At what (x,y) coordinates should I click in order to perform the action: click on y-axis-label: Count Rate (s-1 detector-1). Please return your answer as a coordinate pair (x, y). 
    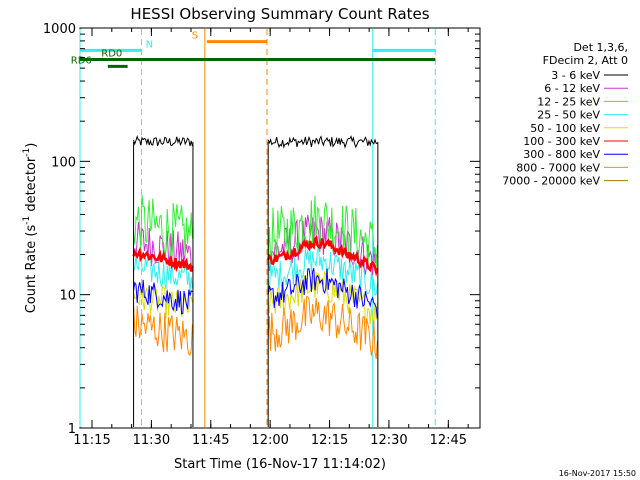
    Looking at the image, I should click on (30, 228).